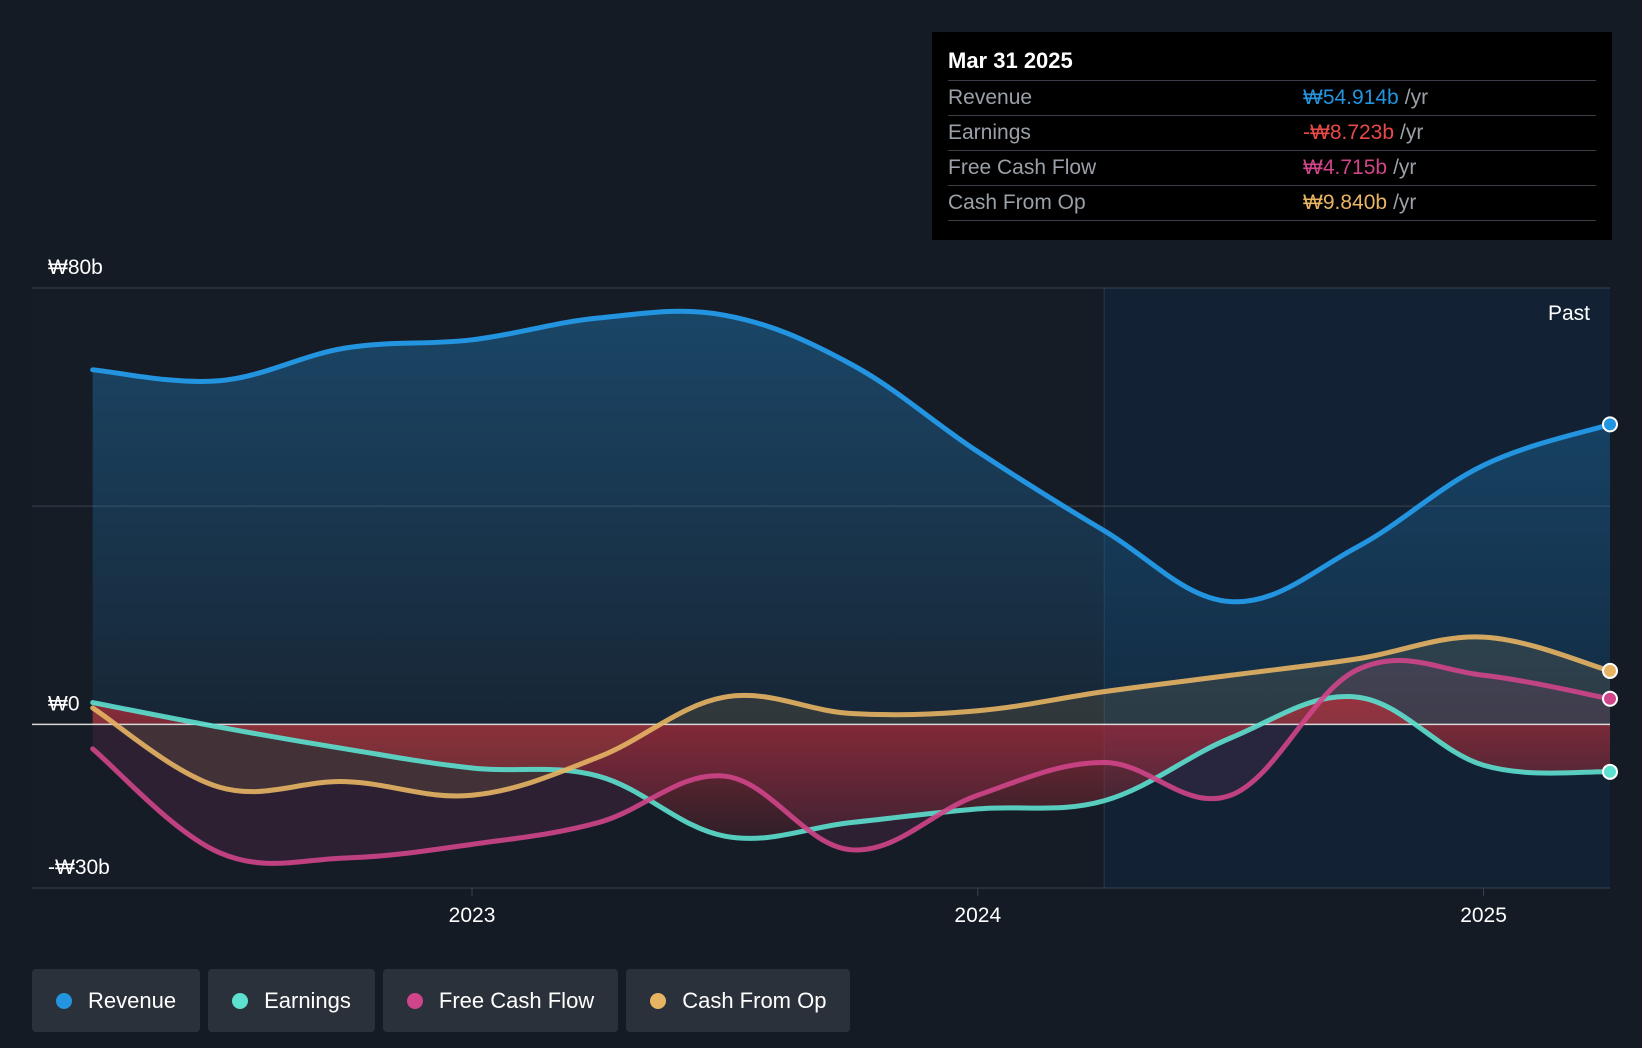 The height and width of the screenshot is (1048, 1642). I want to click on legend-label: Earnings, so click(307, 1000).